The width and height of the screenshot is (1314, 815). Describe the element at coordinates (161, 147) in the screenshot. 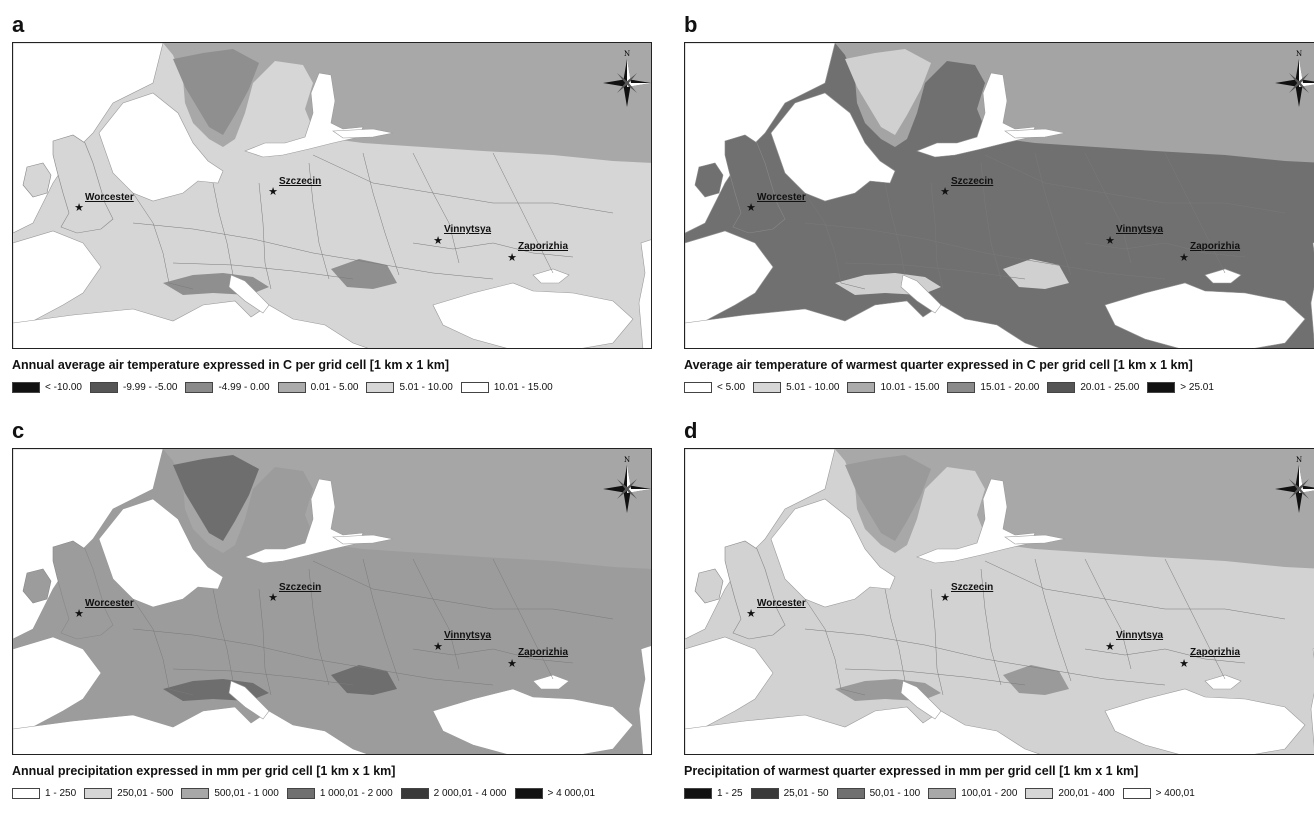

I see `northsea-water` at that location.